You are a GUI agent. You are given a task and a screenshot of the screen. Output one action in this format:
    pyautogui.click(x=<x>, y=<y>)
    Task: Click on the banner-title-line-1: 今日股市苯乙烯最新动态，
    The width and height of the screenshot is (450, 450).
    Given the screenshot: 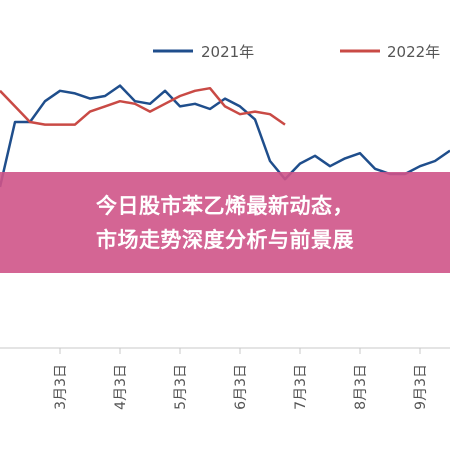 What is the action you would take?
    pyautogui.click(x=225, y=205)
    